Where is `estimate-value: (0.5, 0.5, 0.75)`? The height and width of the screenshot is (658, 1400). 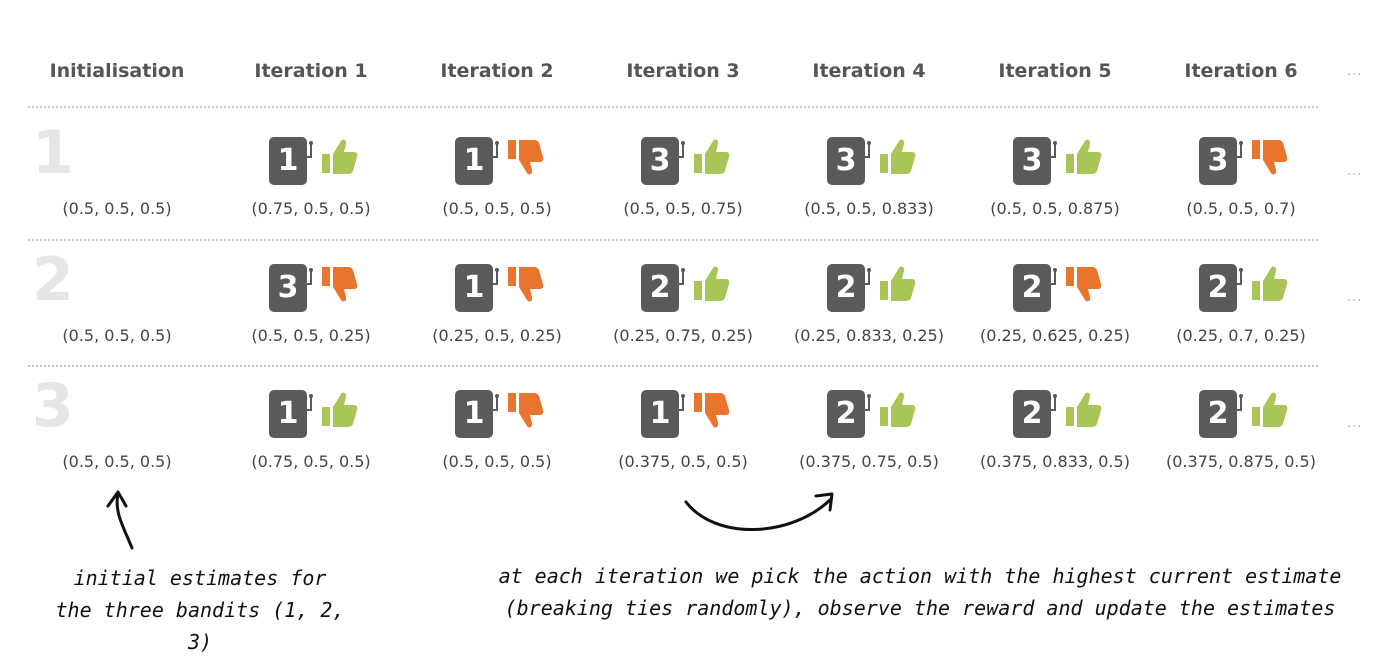 estimate-value: (0.5, 0.5, 0.75) is located at coordinates (683, 208).